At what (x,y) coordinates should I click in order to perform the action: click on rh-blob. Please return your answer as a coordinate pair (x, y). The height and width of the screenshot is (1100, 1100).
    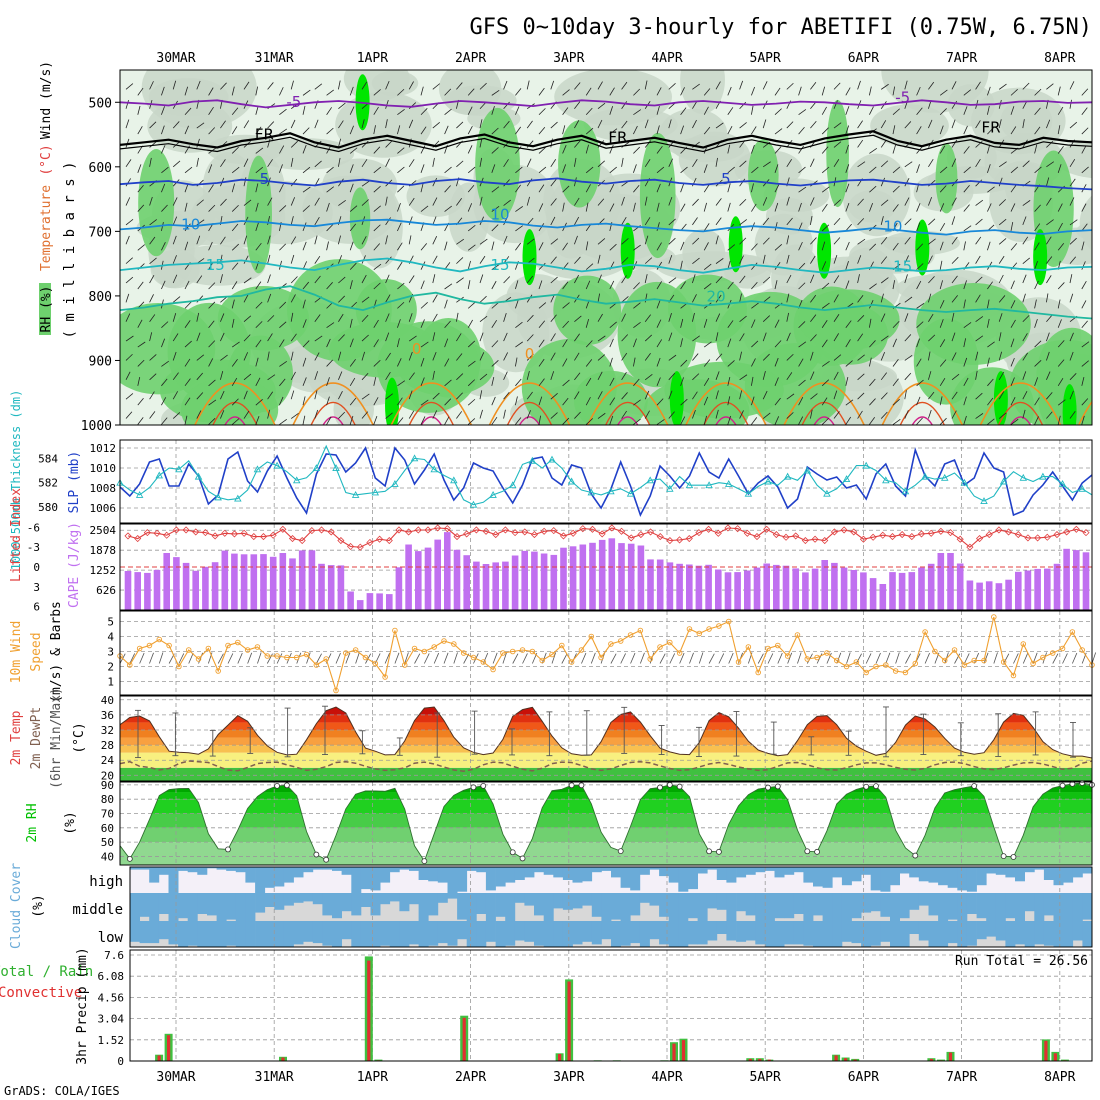
    Looking at the image, I should click on (630, 124).